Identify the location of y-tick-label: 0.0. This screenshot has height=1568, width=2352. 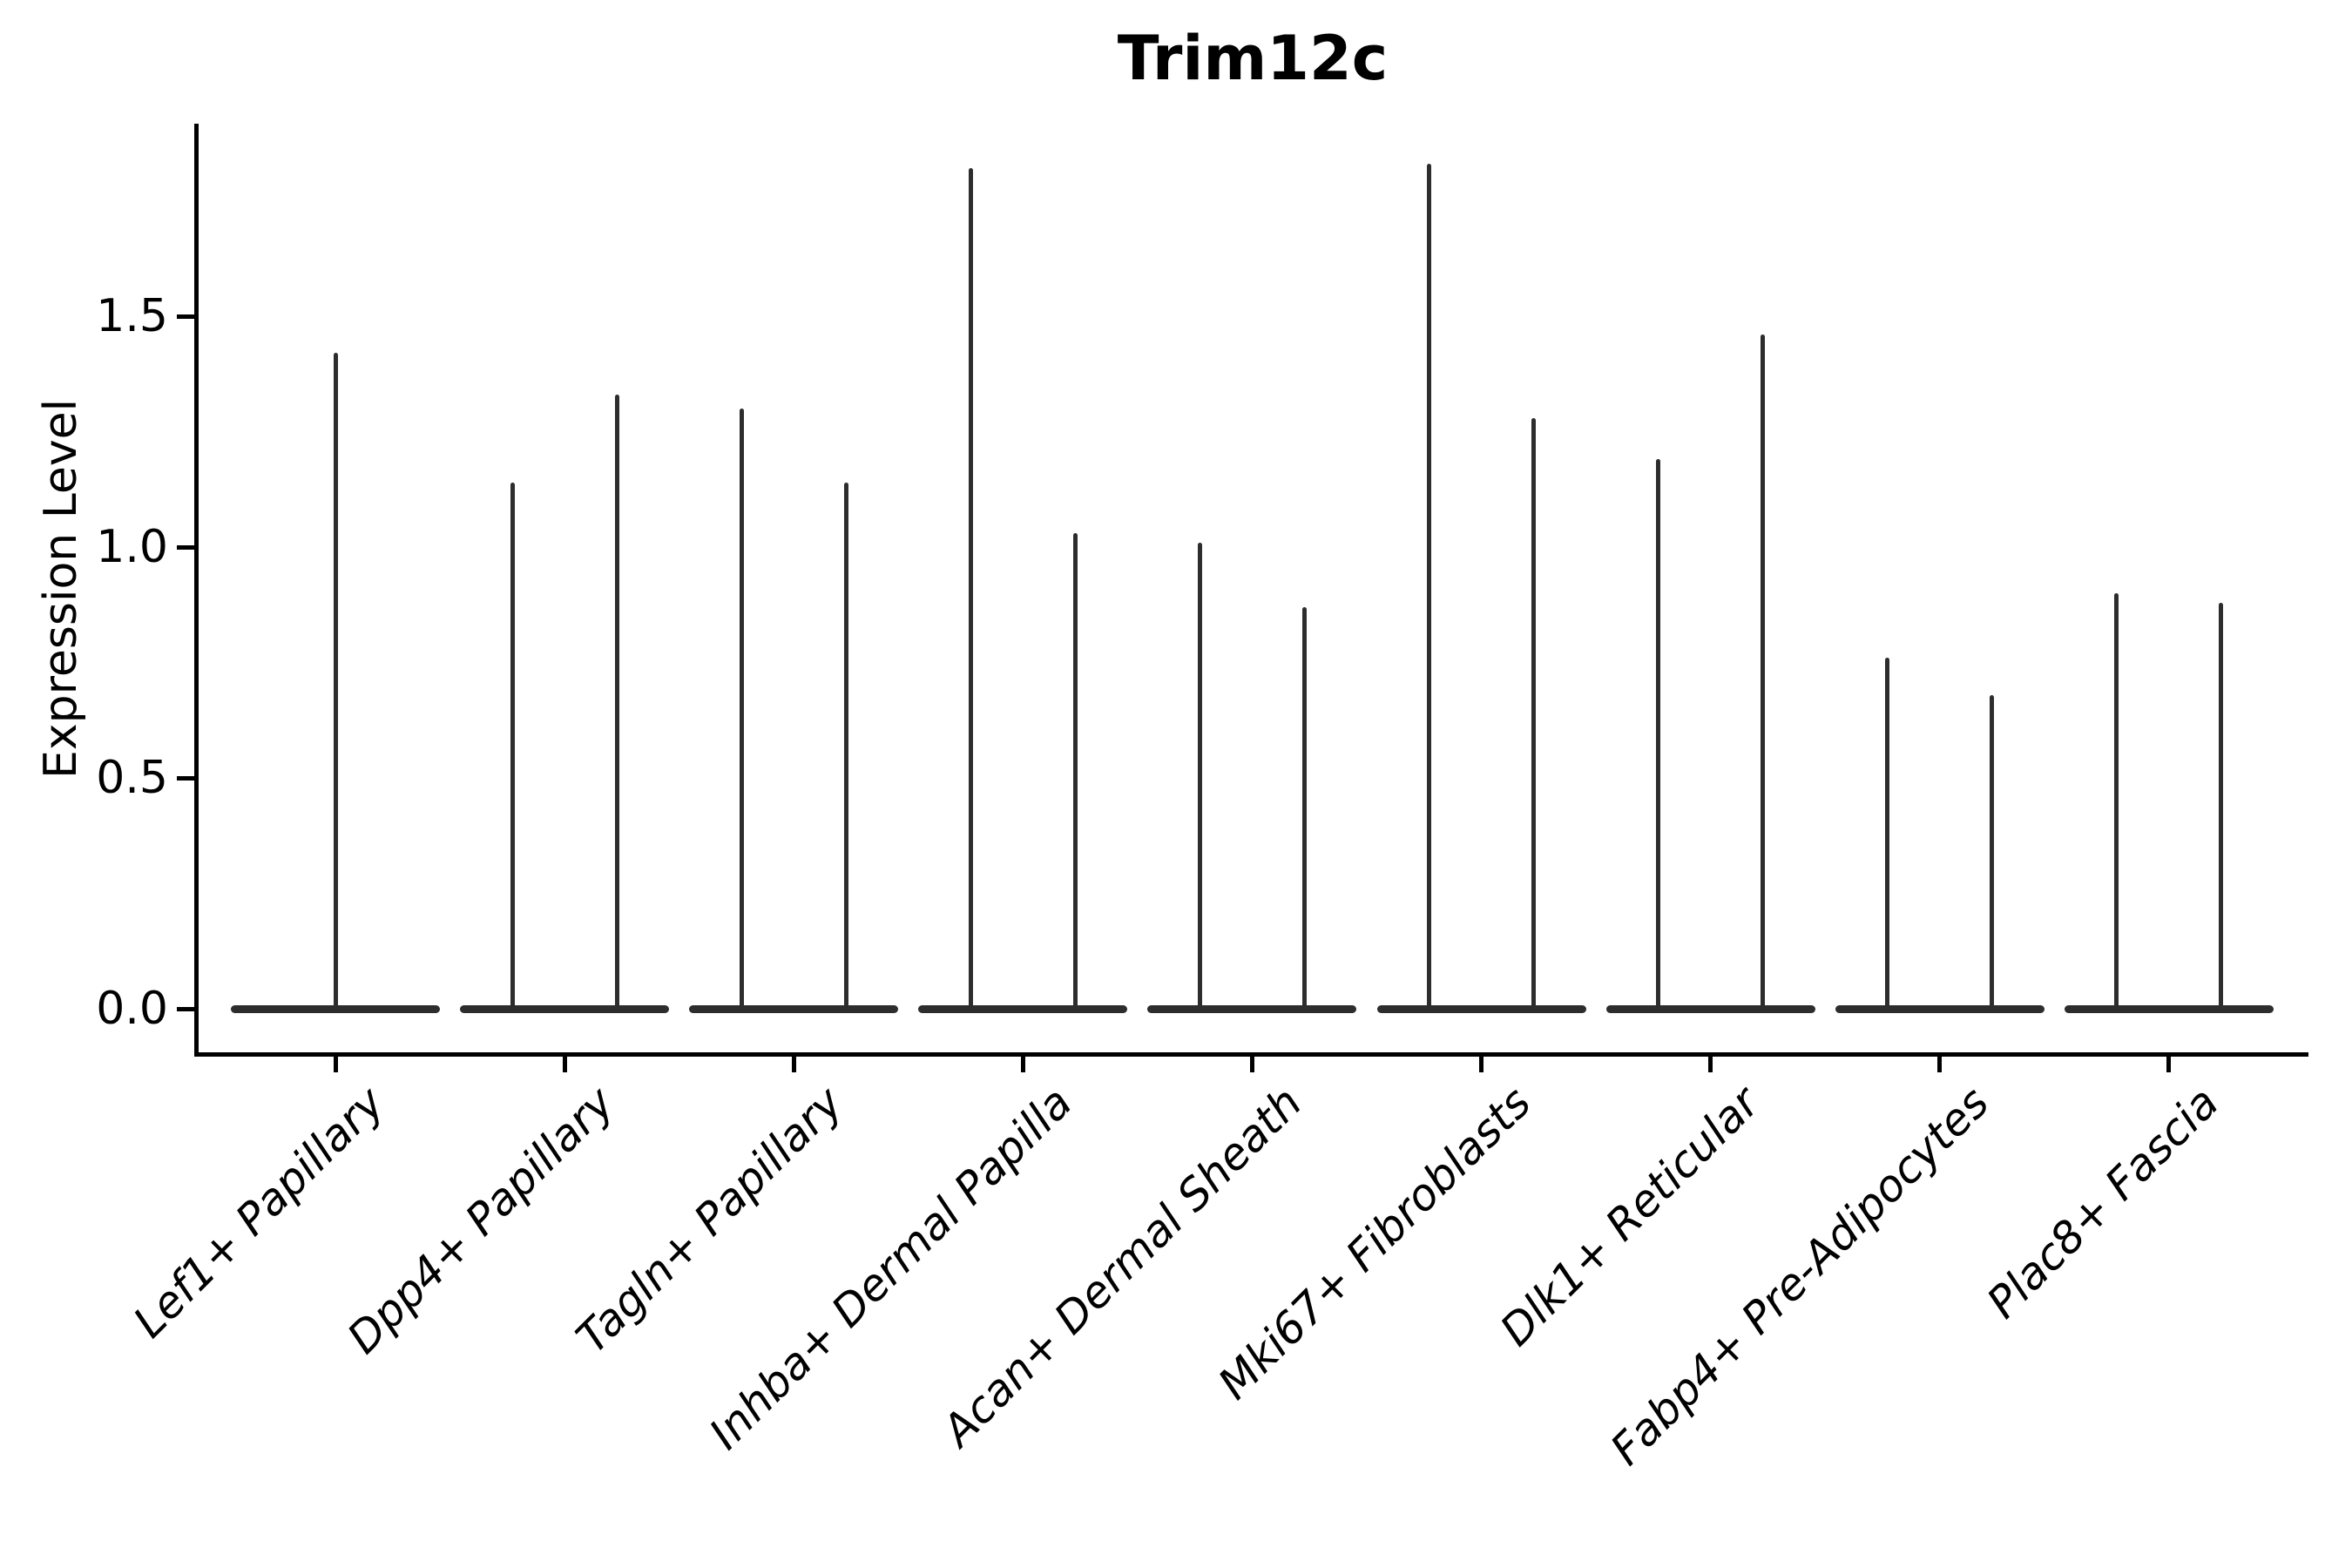
(132, 1009).